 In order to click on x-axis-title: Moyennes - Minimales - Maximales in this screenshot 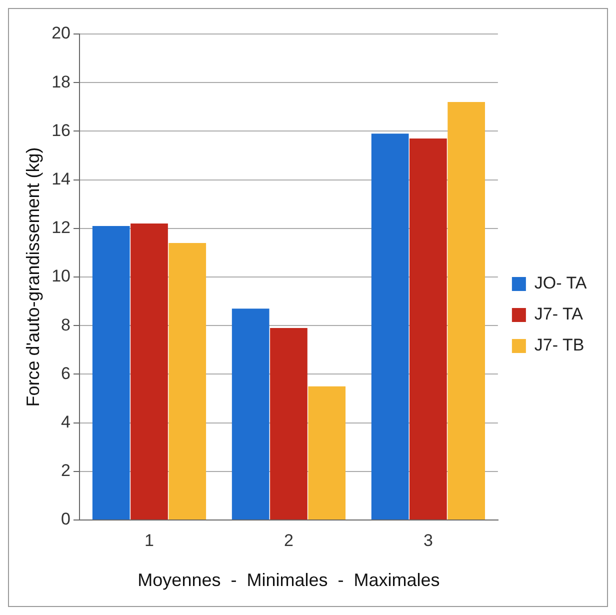, I will do `click(289, 580)`.